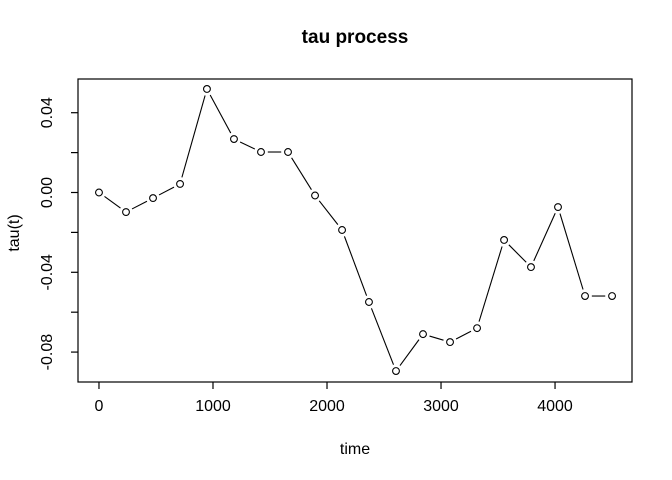 The width and height of the screenshot is (672, 480). I want to click on x-axis-tick-label: 3000, so click(441, 406).